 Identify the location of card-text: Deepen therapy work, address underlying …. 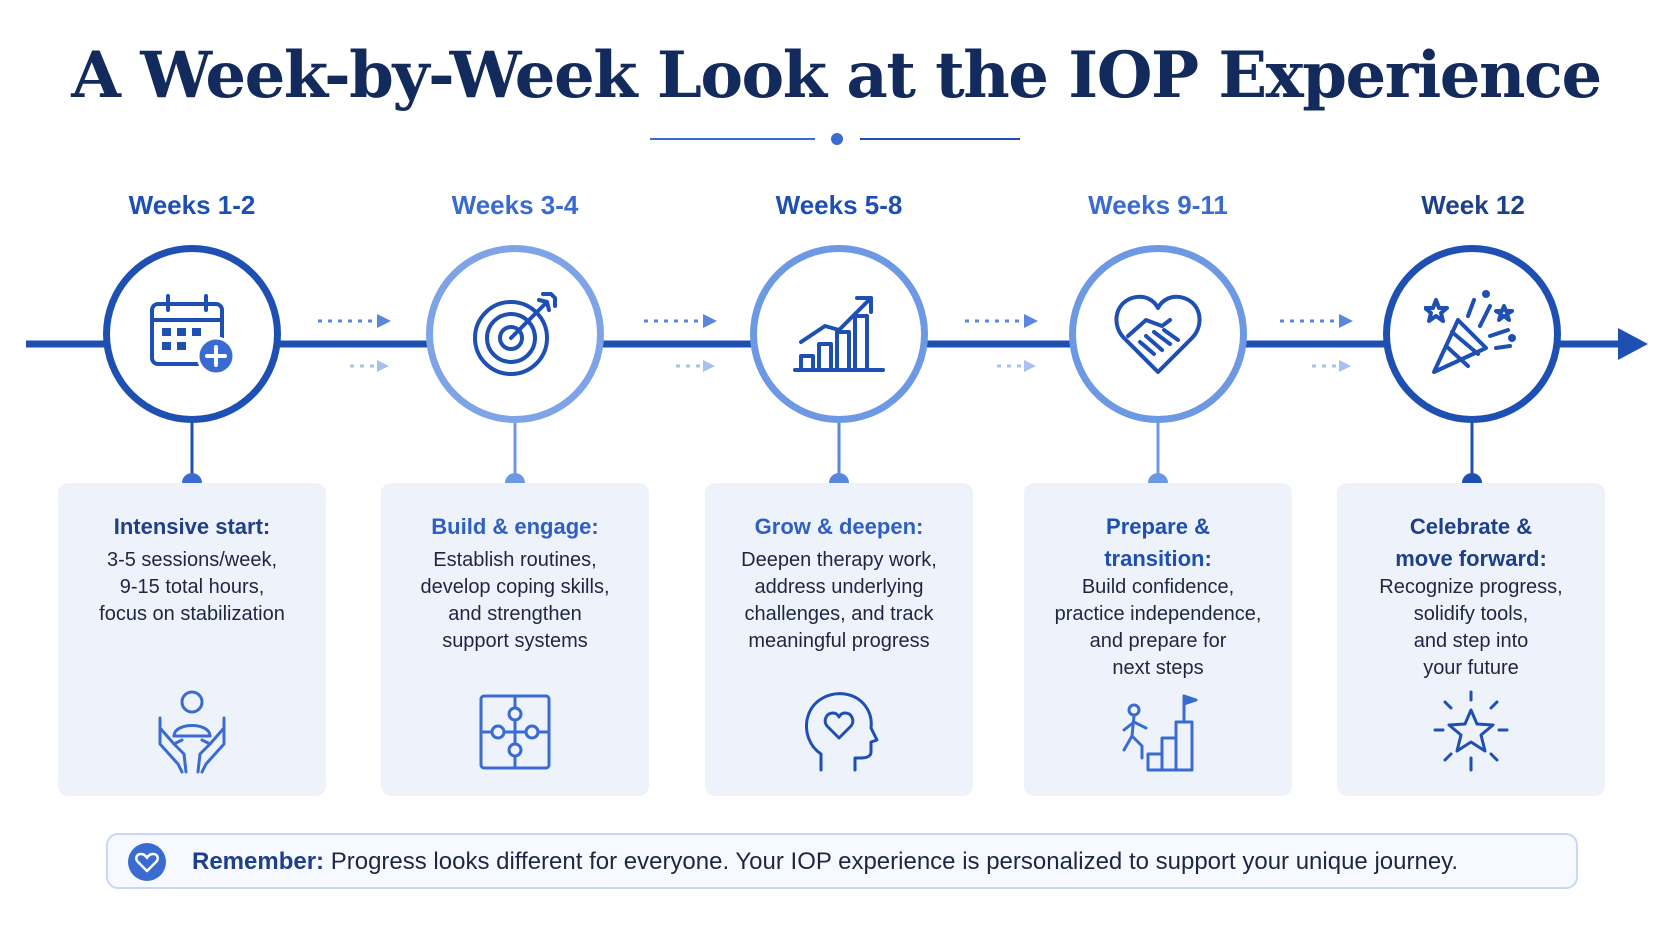
(839, 600).